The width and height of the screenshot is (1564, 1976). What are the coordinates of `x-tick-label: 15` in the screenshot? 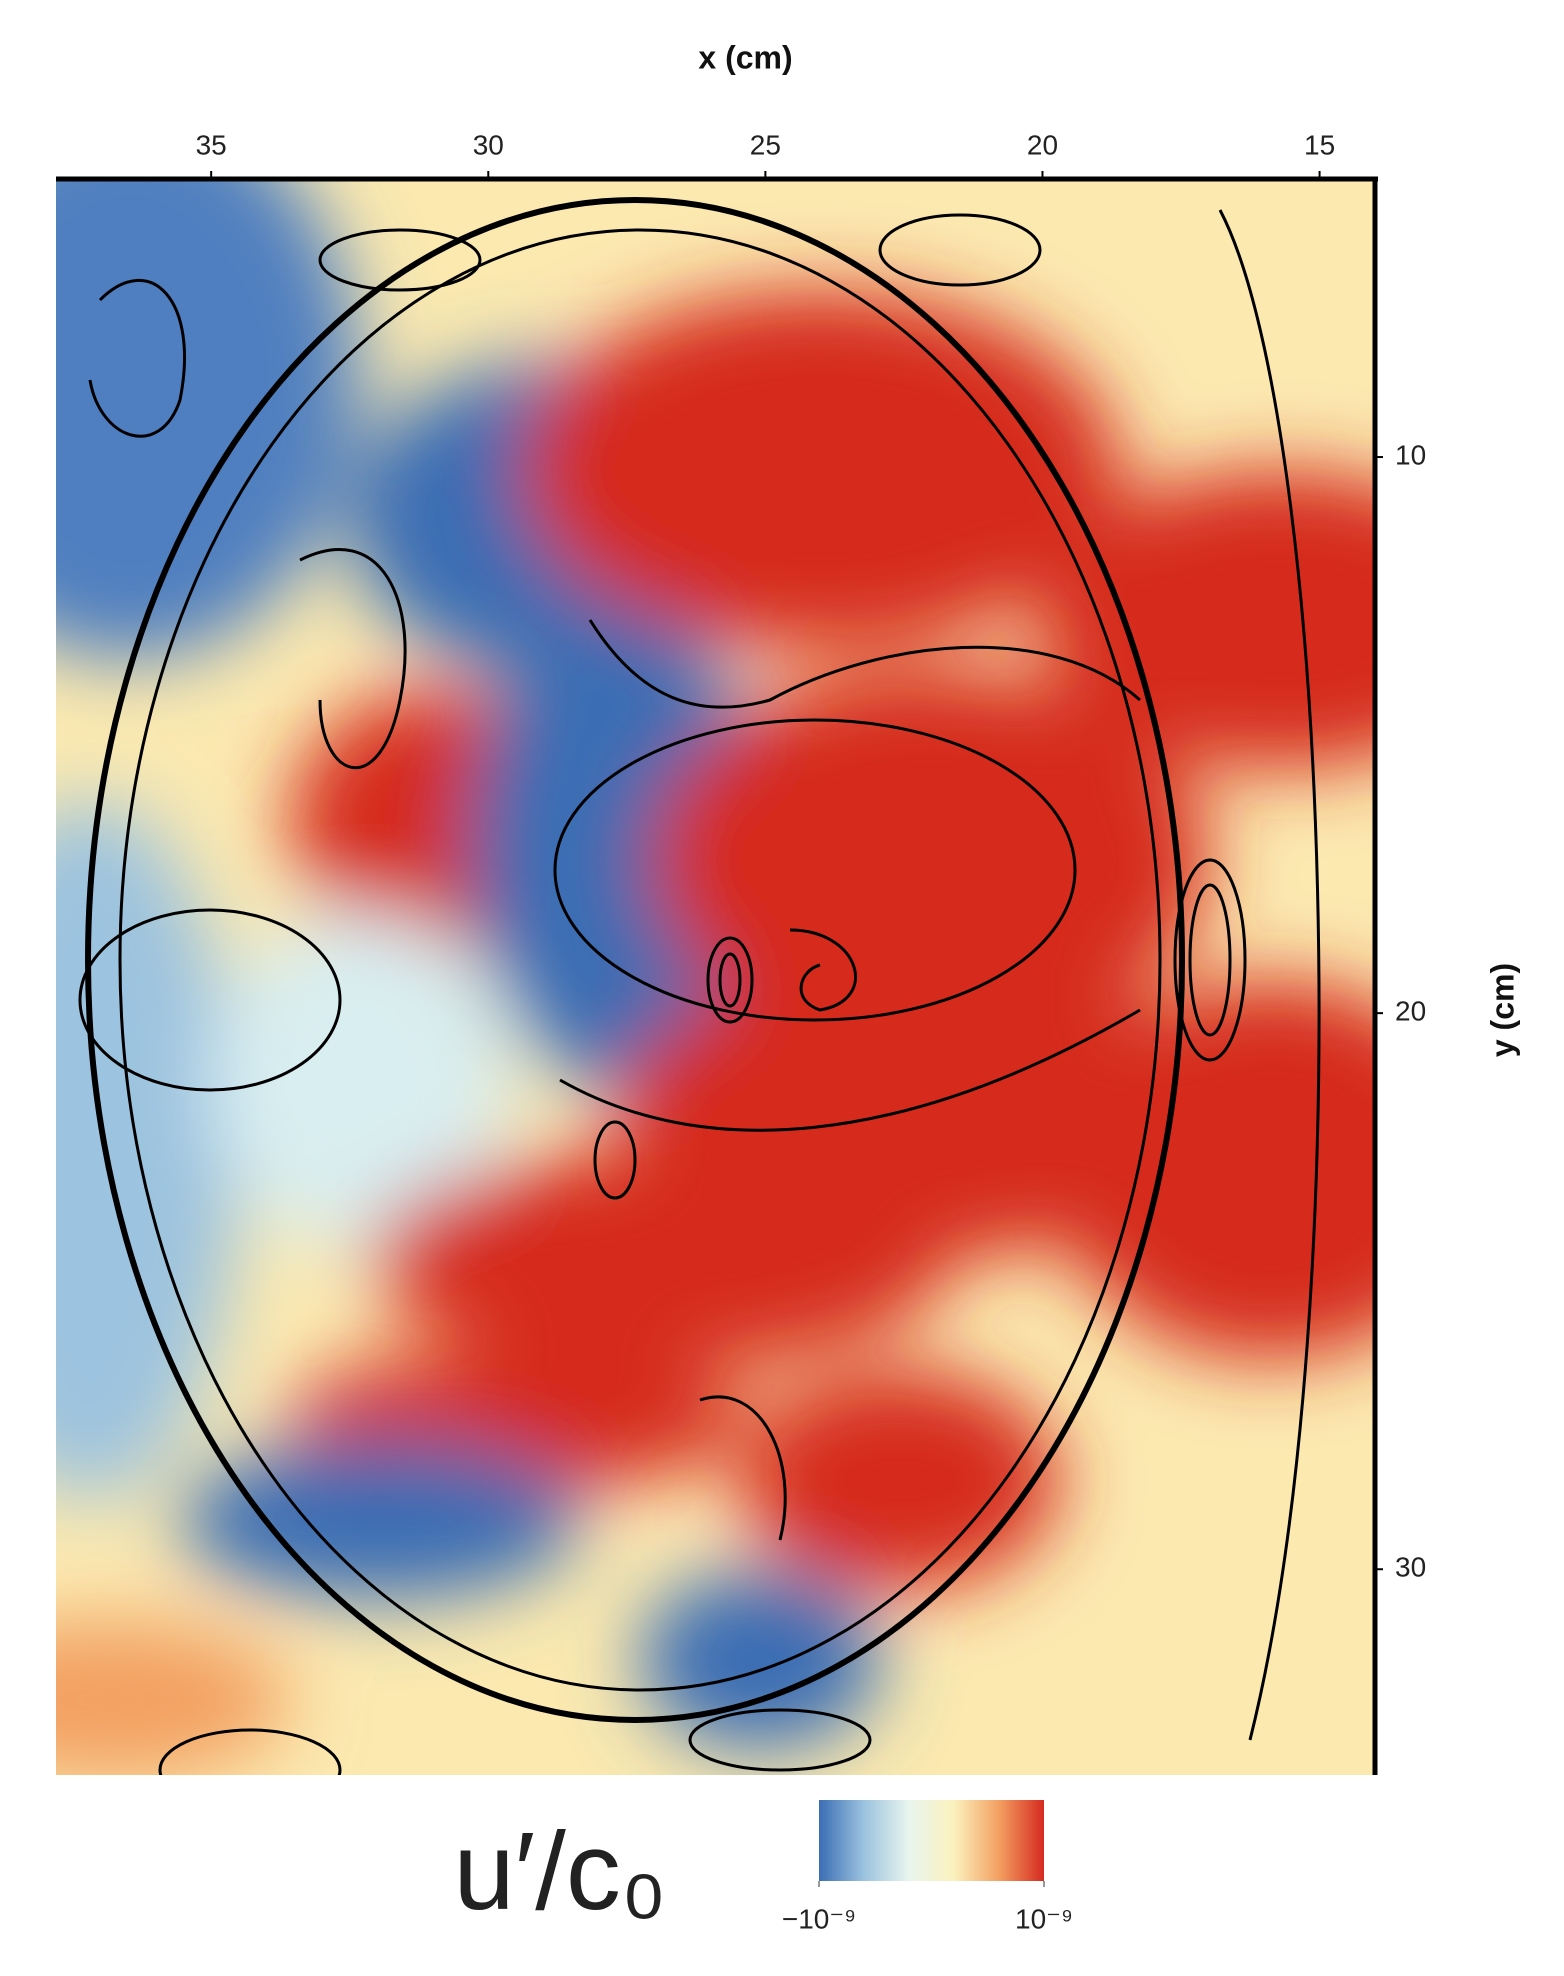 It's located at (1319, 144).